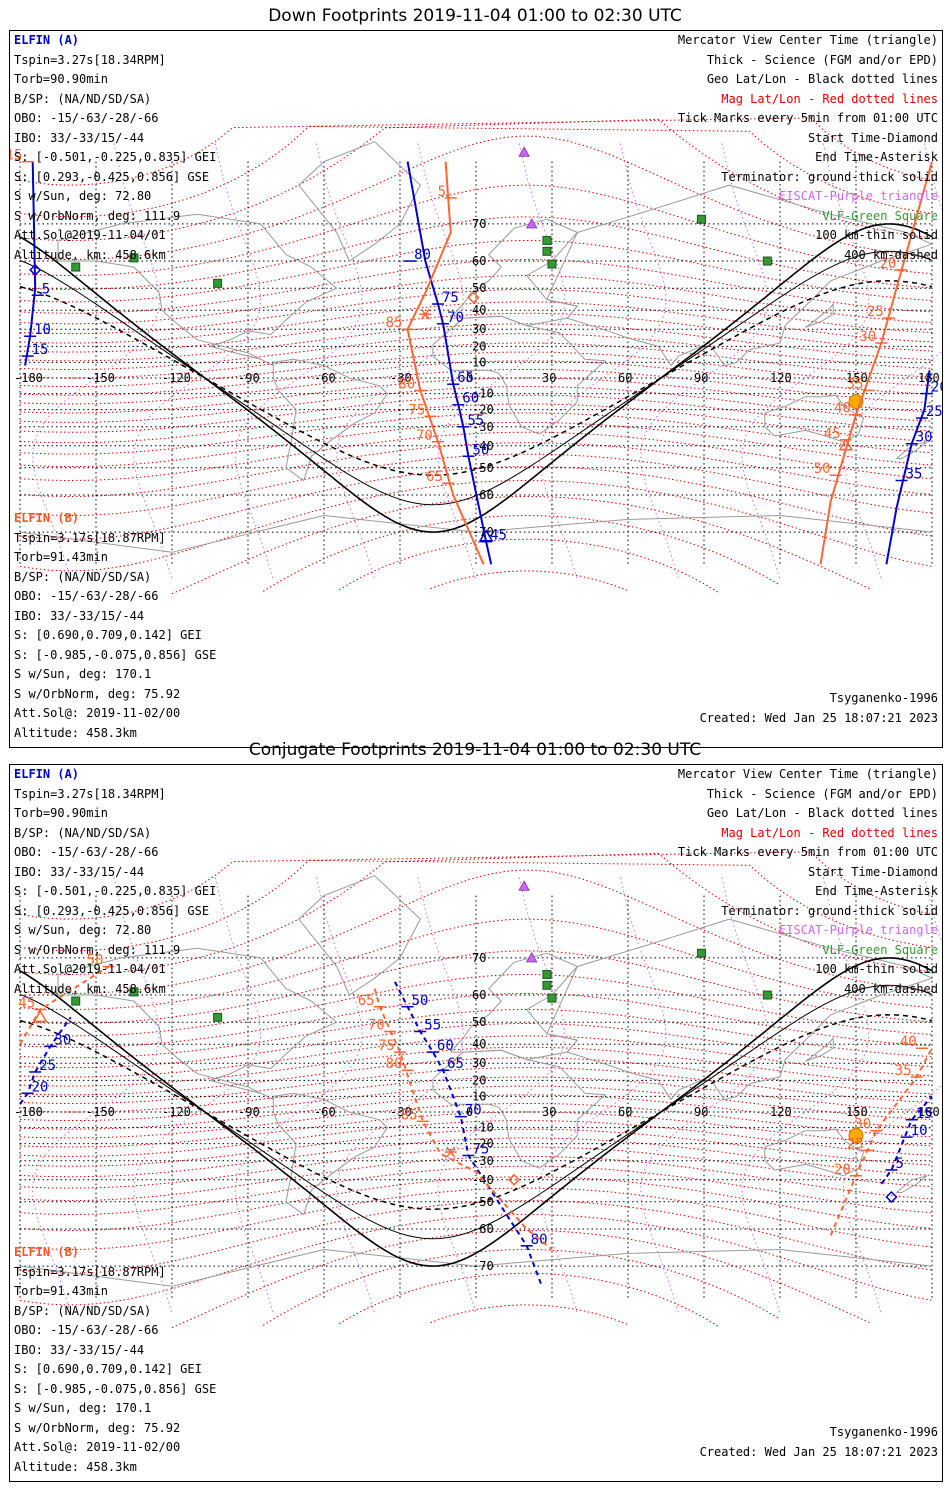 This screenshot has width=950, height=1500. I want to click on legend-item: Geo Lat/Lon - Black dotted lines, so click(822, 813).